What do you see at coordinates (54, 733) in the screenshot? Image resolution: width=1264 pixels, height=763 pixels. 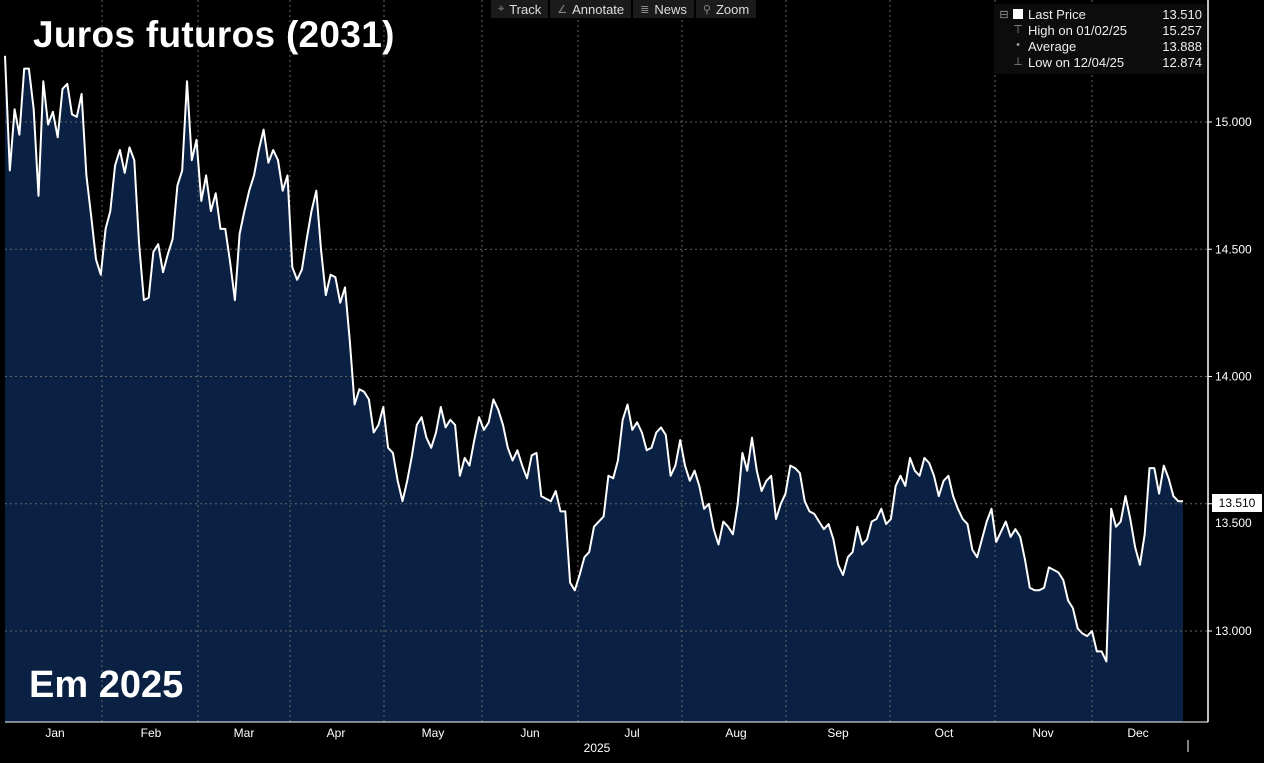 I see `x-tick-label: Jan` at bounding box center [54, 733].